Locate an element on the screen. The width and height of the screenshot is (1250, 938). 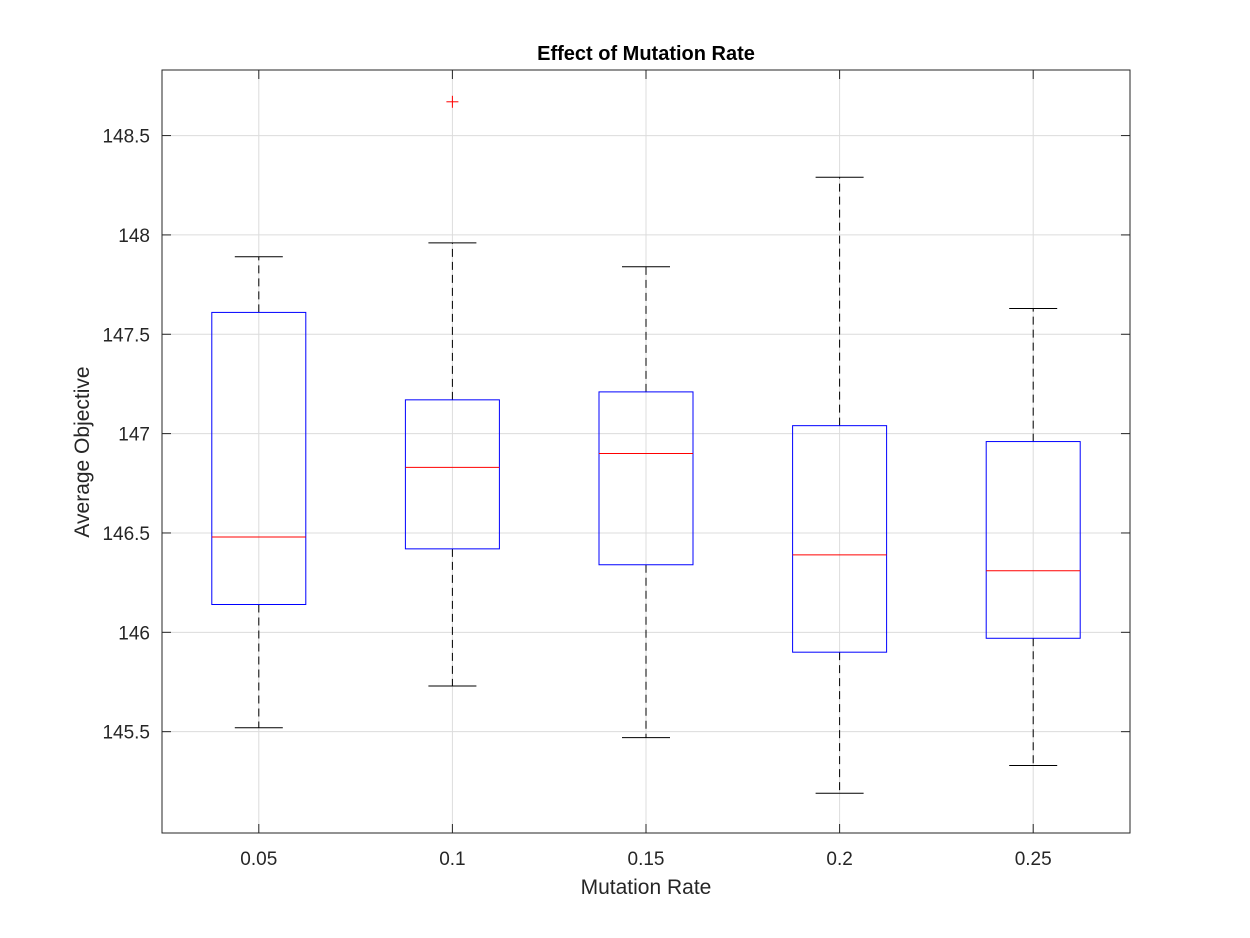
y-tick-label: 147 is located at coordinates (134, 435).